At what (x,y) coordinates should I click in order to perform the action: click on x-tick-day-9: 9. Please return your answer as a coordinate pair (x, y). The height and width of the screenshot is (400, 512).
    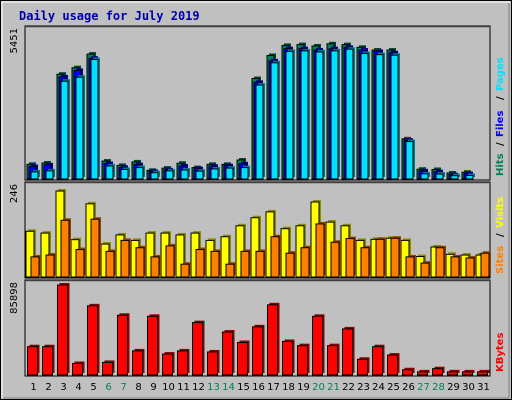
    Looking at the image, I should click on (153, 387).